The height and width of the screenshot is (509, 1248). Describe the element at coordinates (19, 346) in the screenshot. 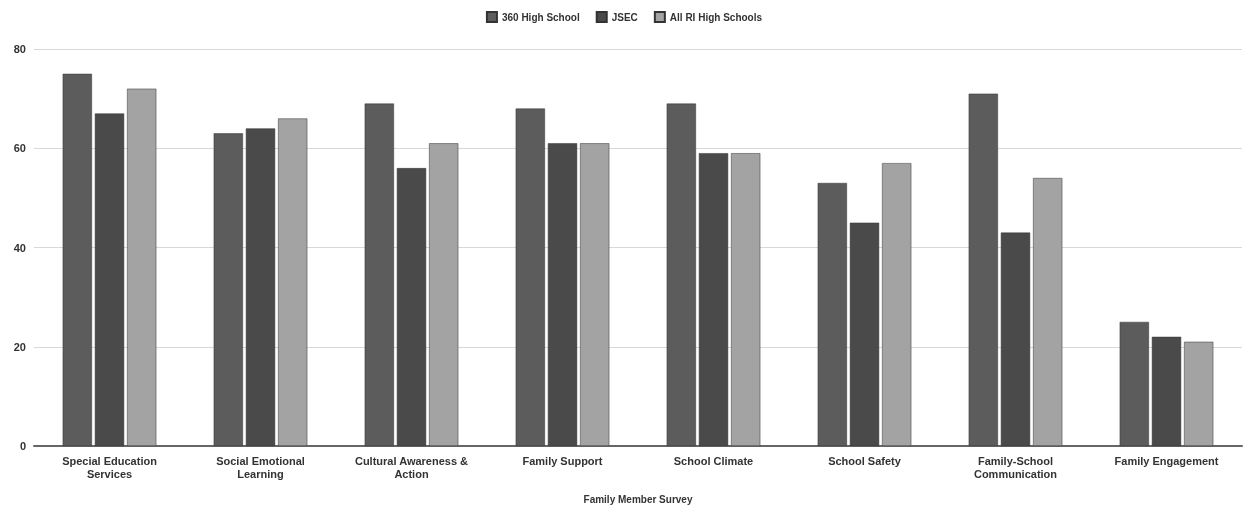

I see `y-tick-label: 20` at that location.